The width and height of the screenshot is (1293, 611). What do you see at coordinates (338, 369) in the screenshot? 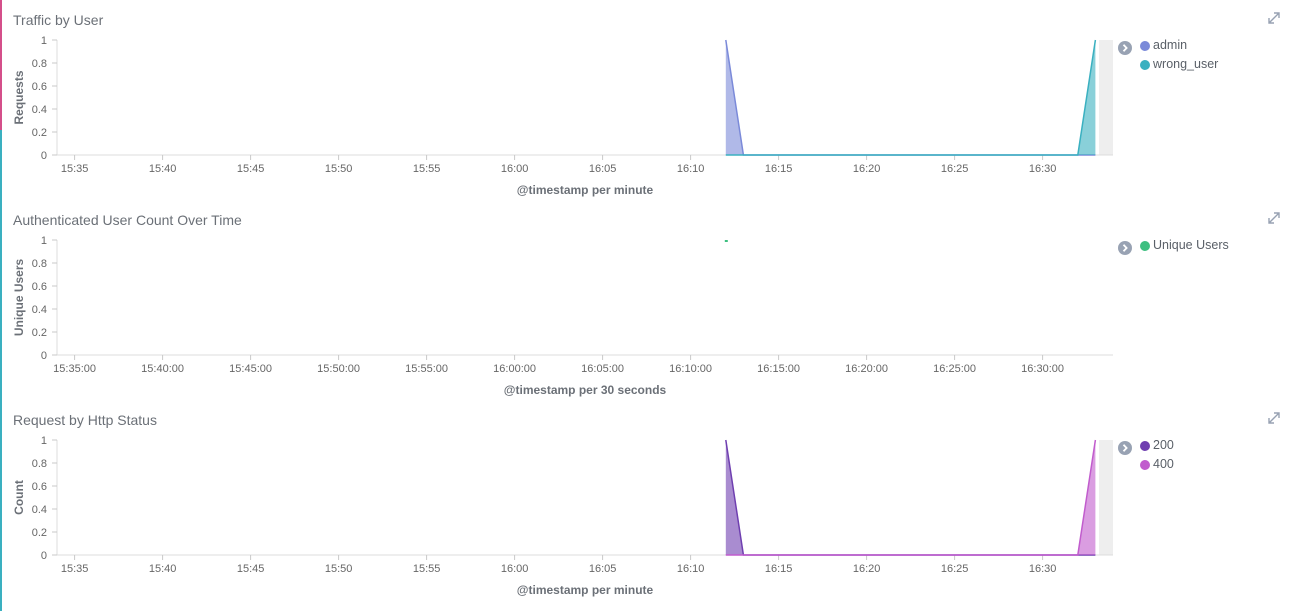
I see `x-tick-label: 15:50:00` at bounding box center [338, 369].